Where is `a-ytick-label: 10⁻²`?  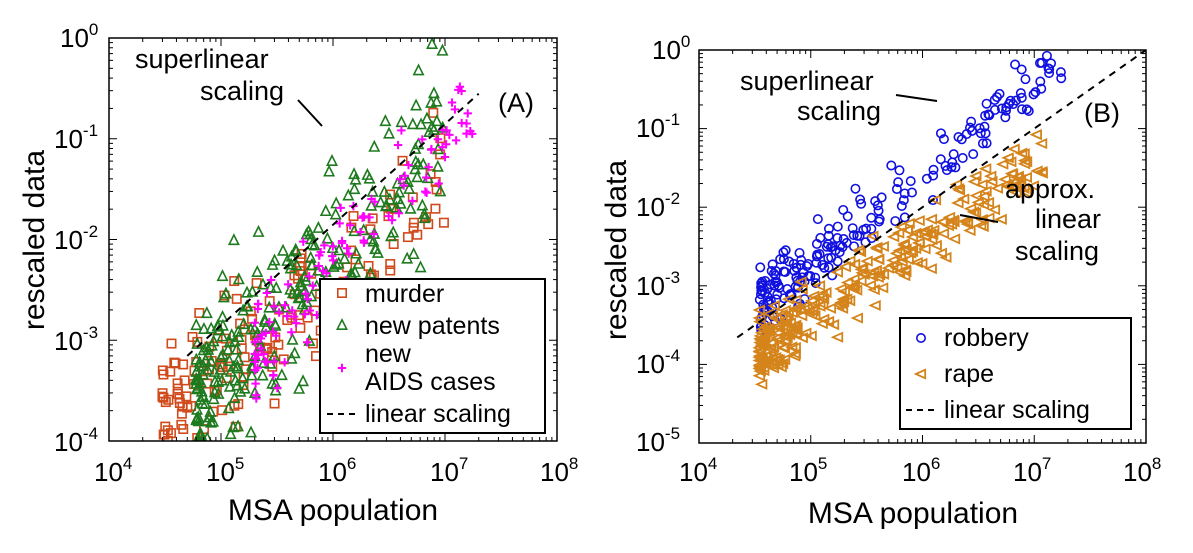 a-ytick-label: 10⁻² is located at coordinates (76, 238).